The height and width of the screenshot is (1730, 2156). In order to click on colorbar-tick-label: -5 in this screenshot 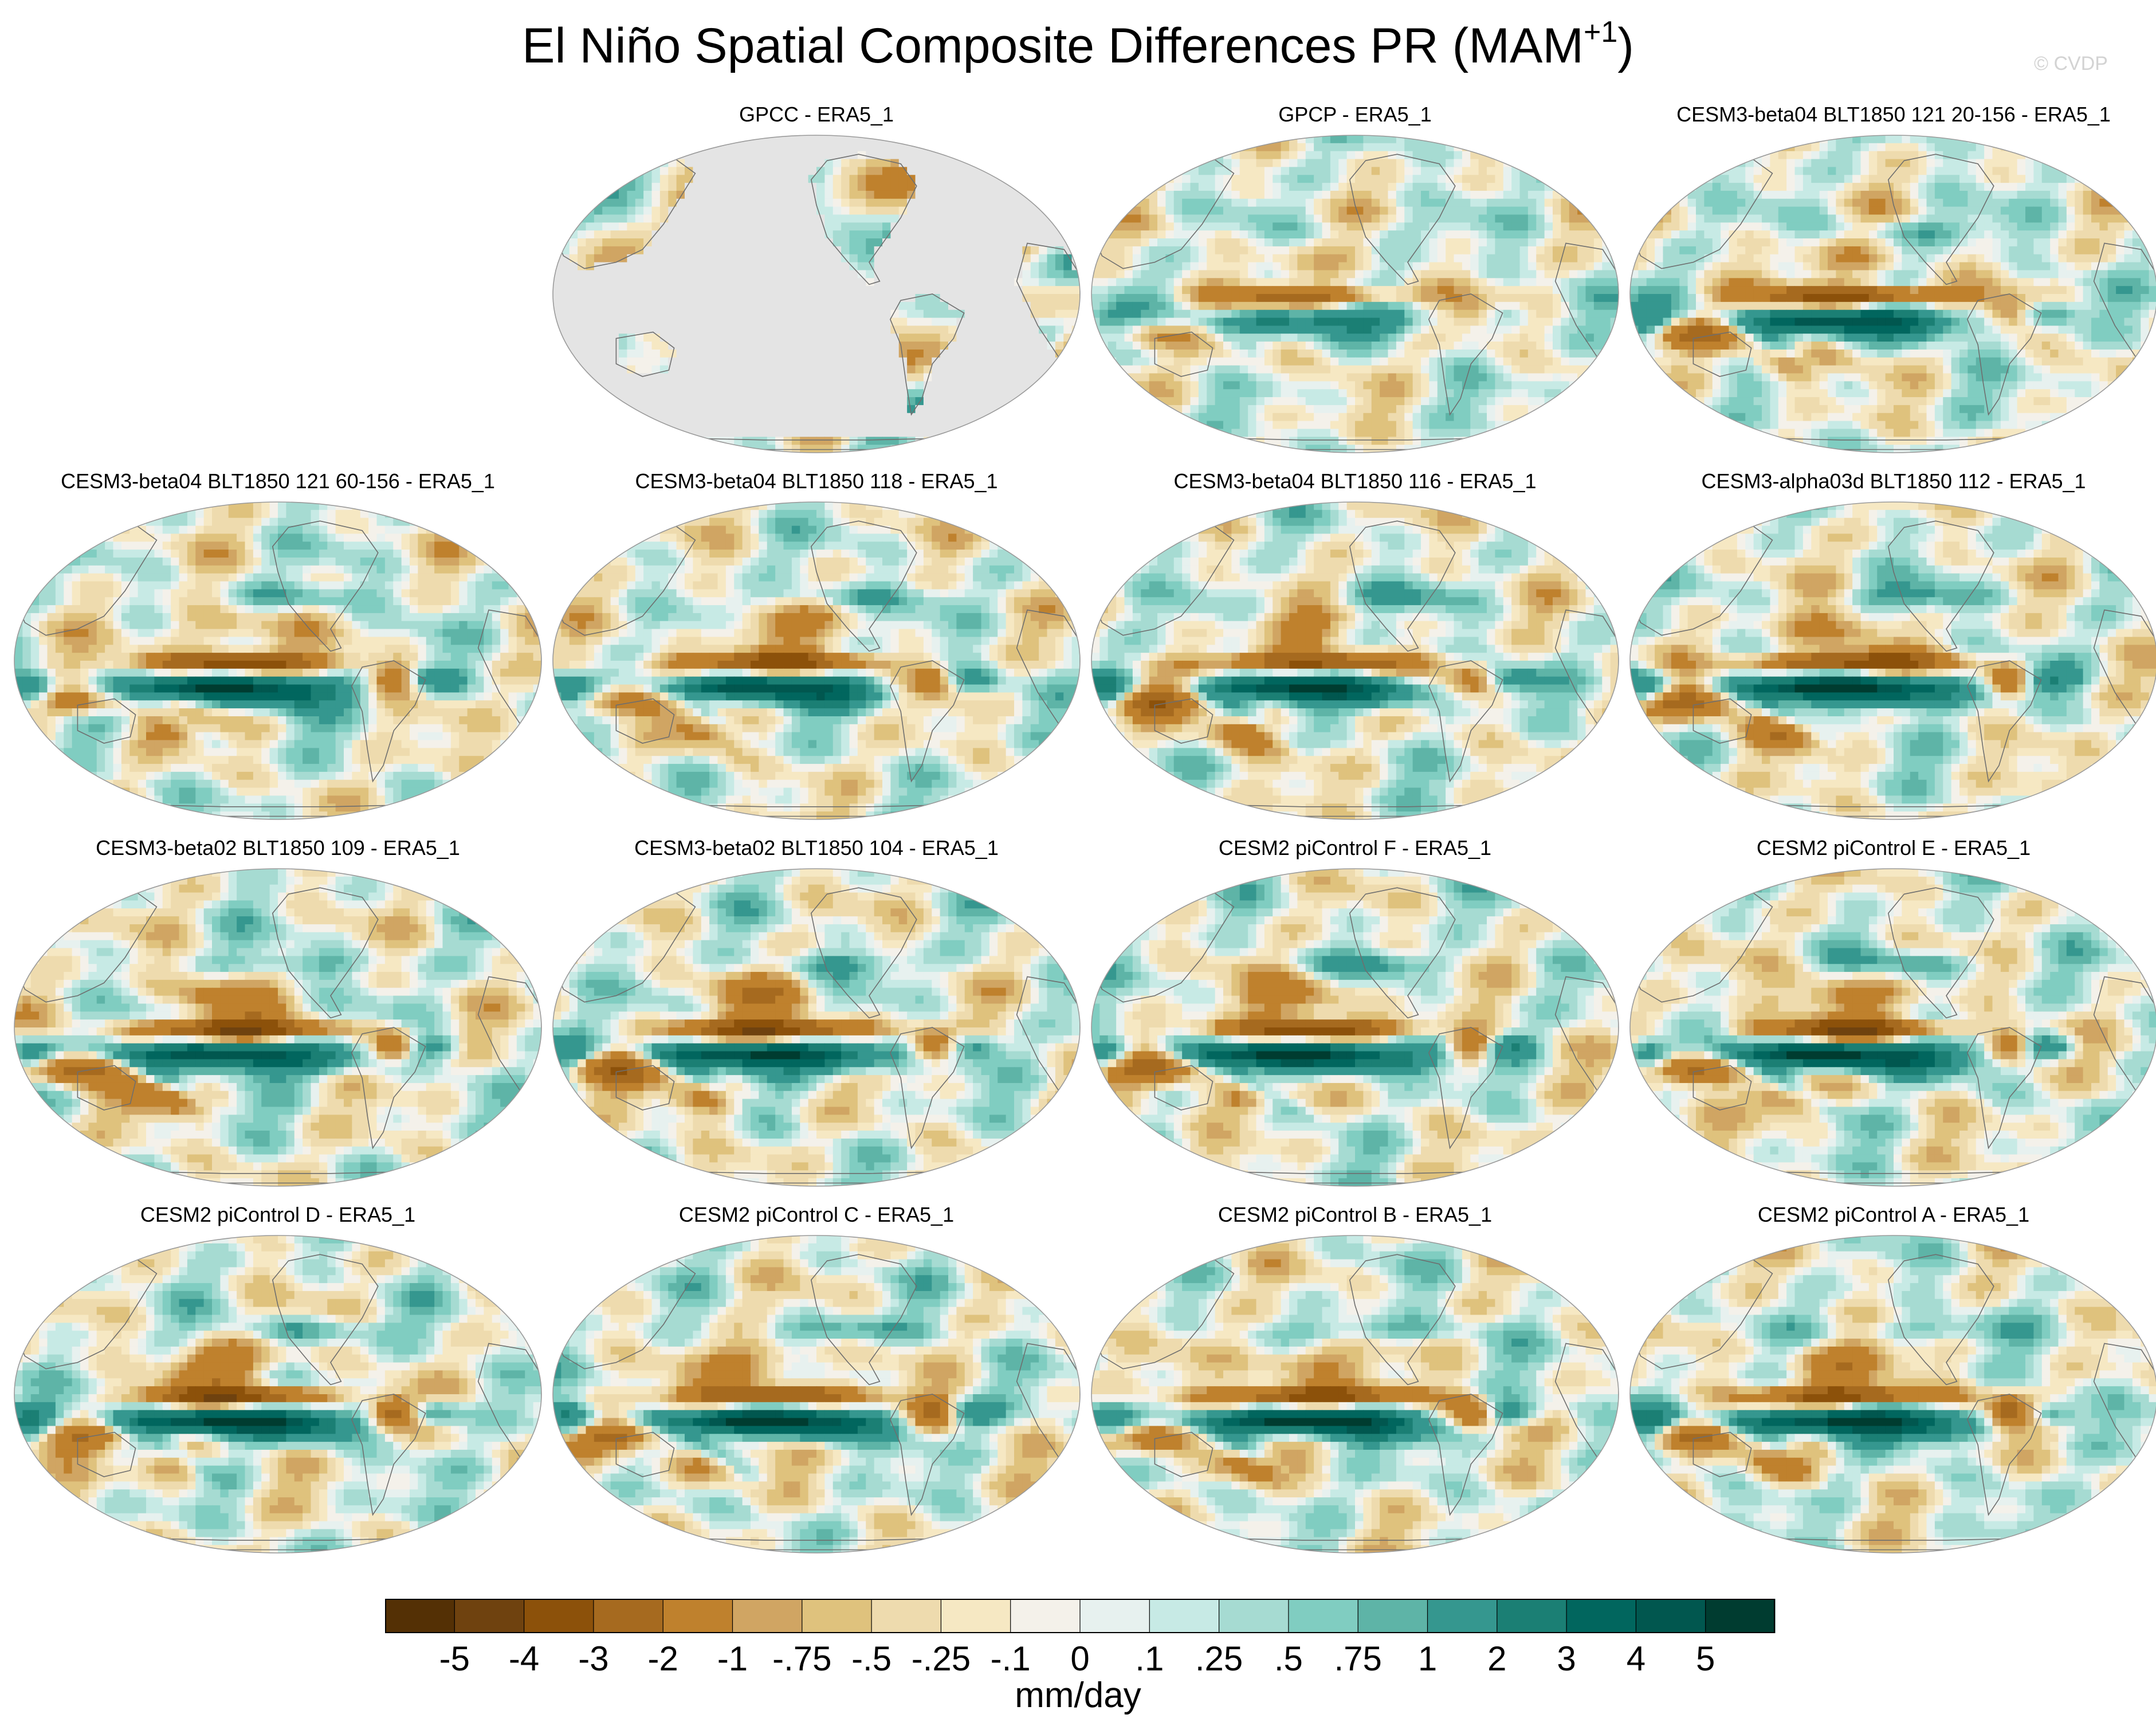, I will do `click(454, 1659)`.